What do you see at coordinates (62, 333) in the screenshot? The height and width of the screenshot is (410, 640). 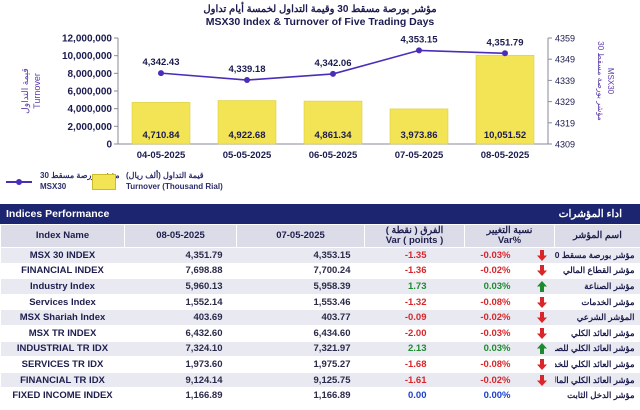 I see `index-name-cell: MSX TR INDEX` at bounding box center [62, 333].